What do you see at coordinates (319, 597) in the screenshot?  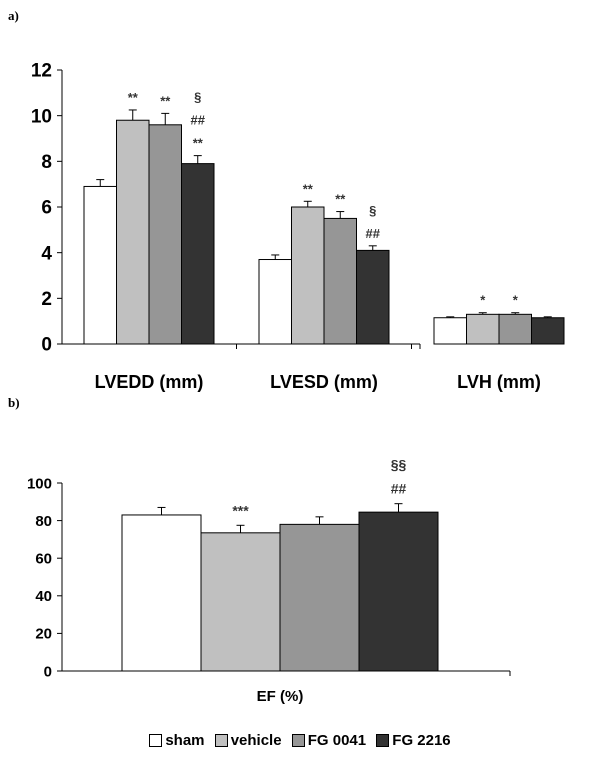 I see `chart-b-bar-fg0041` at bounding box center [319, 597].